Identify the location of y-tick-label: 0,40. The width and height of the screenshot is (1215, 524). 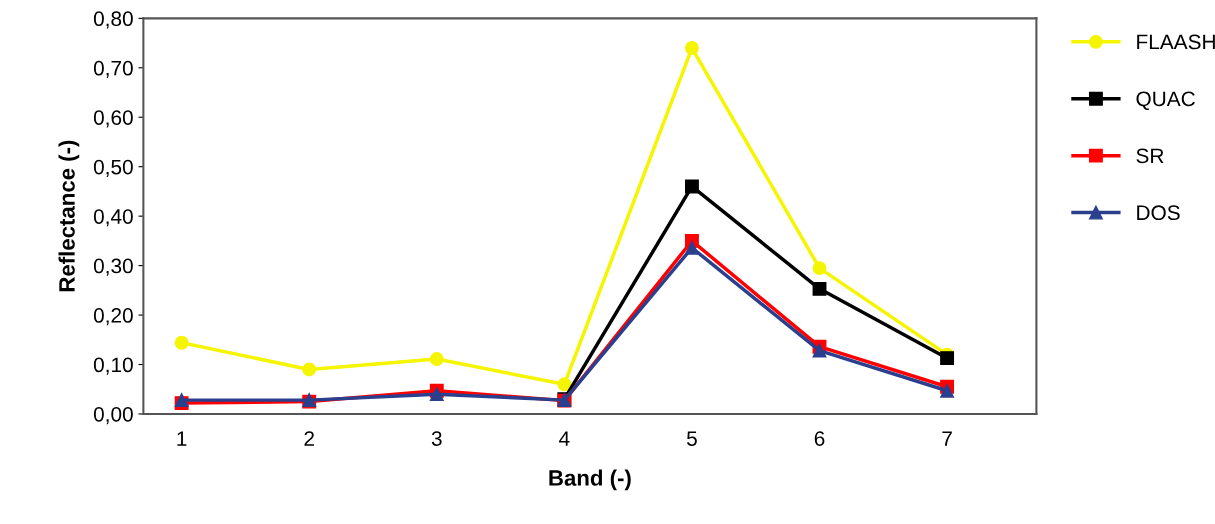
(113, 218).